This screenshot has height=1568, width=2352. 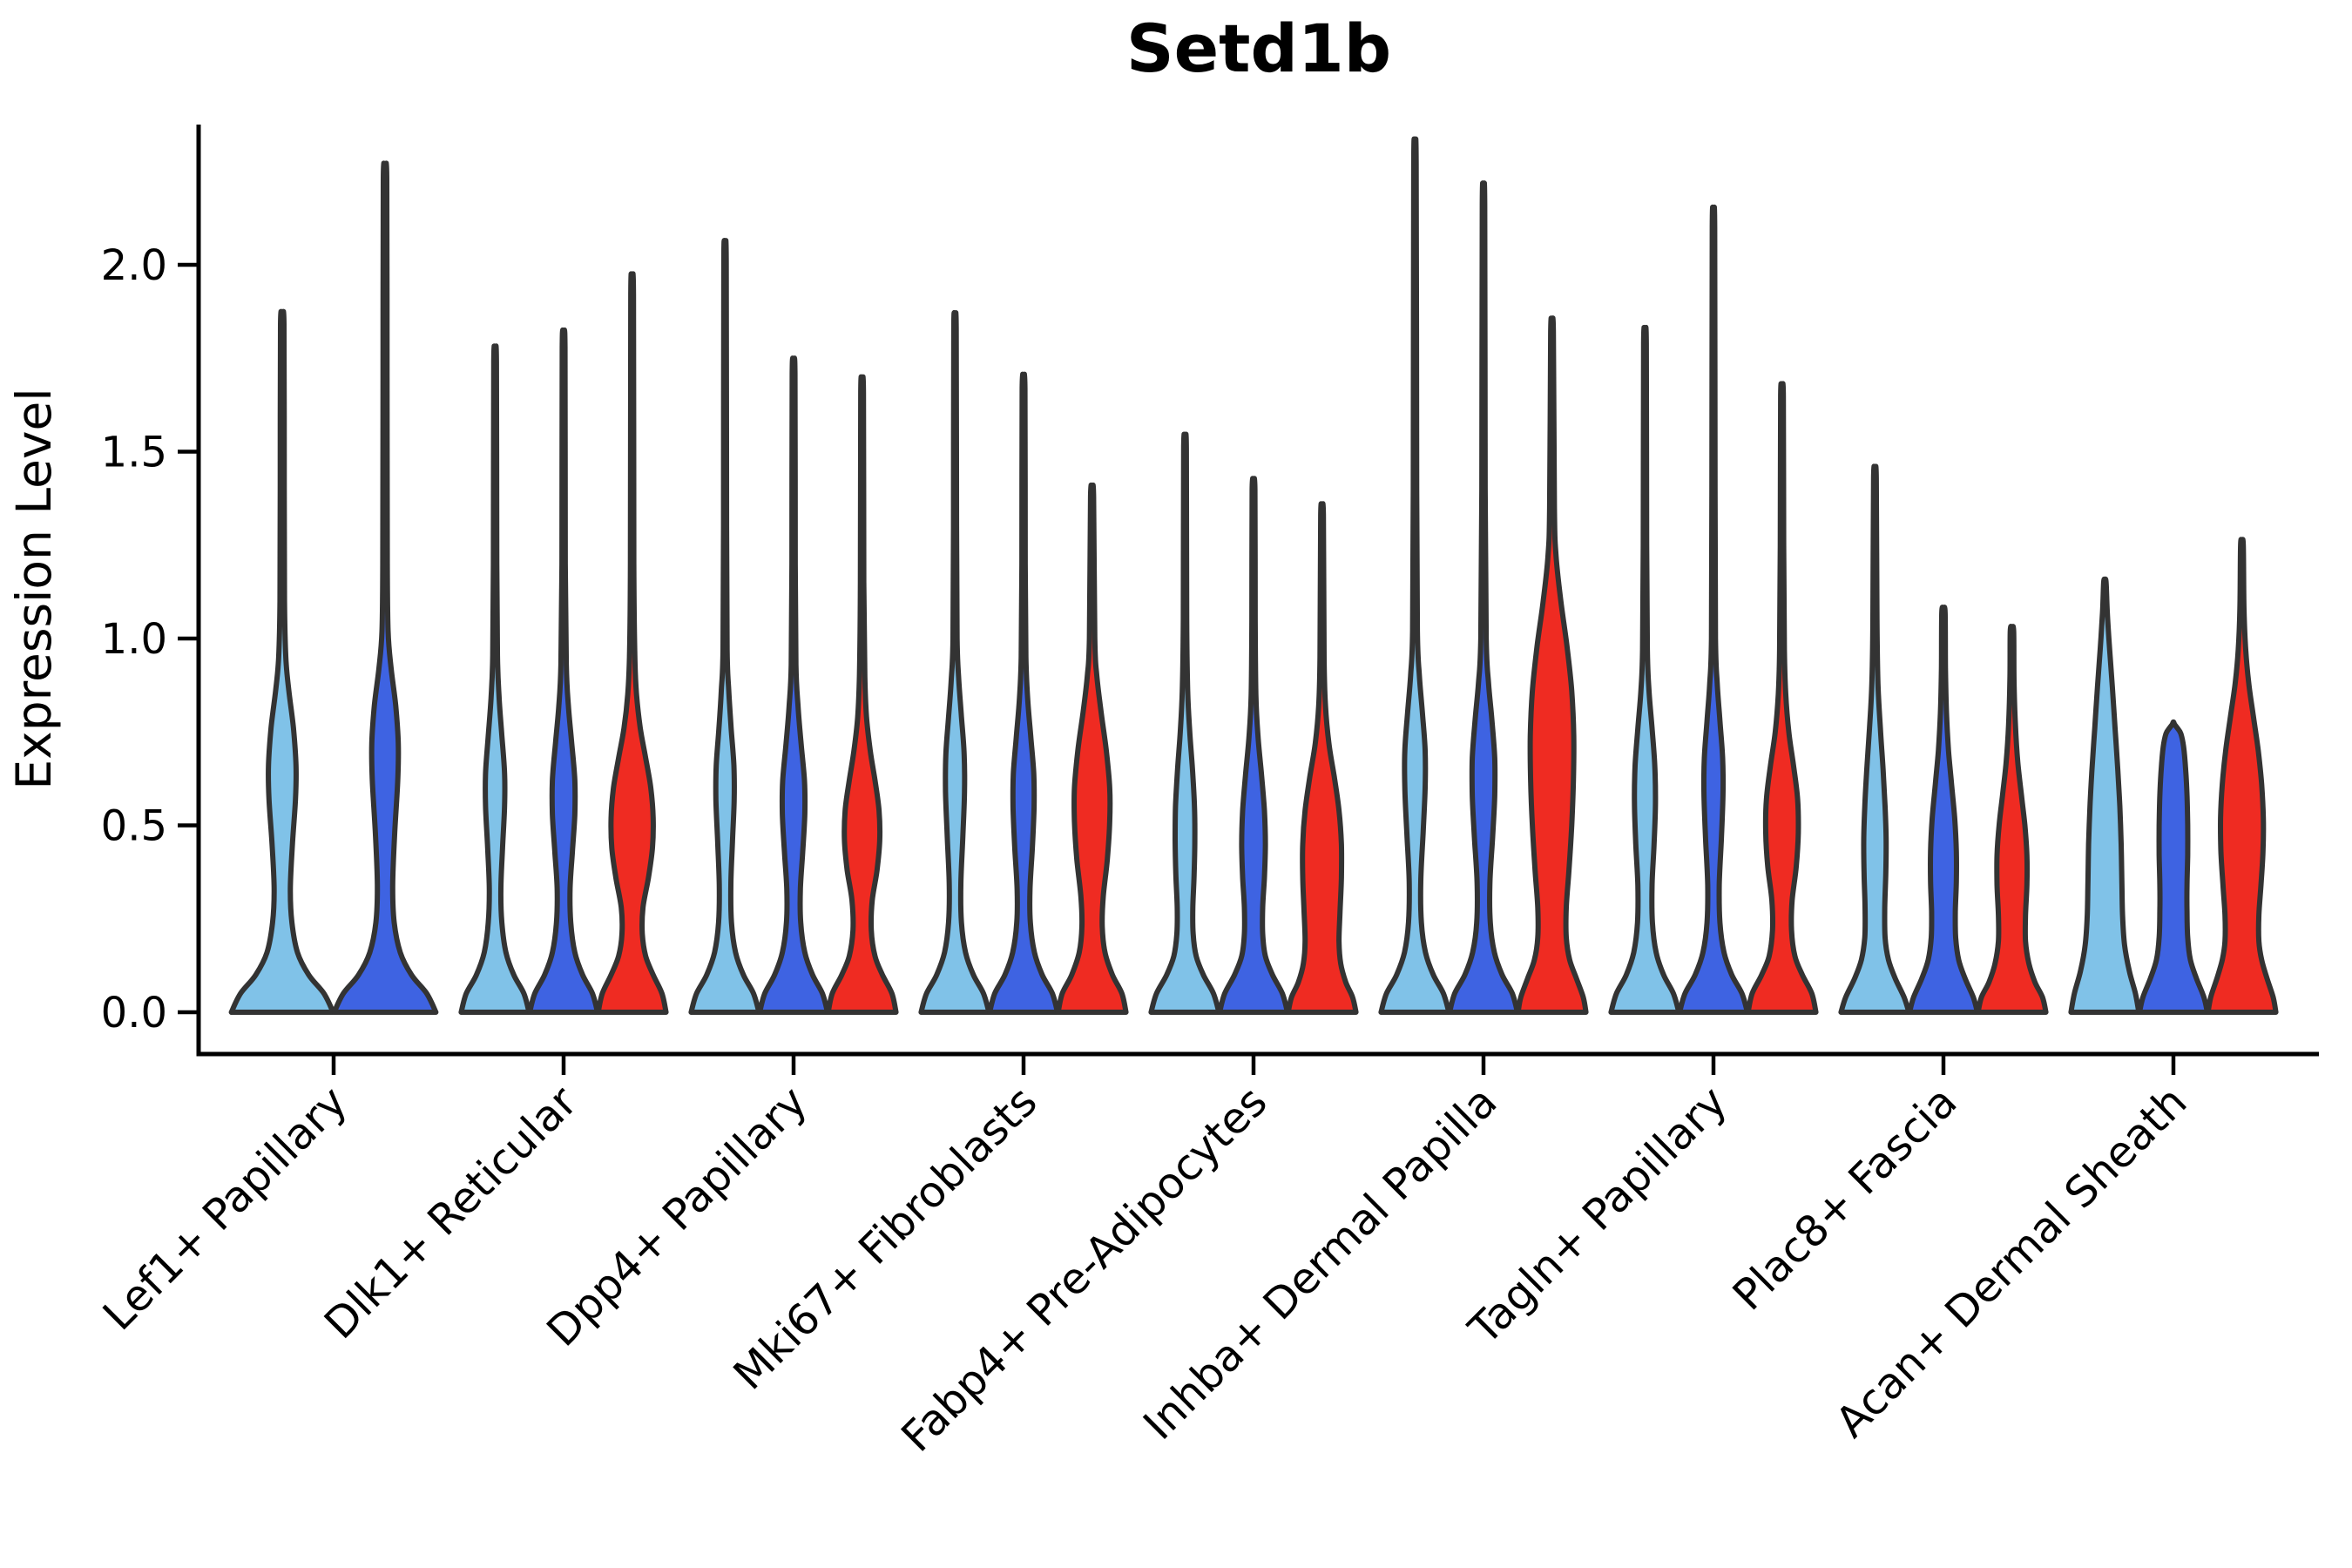 What do you see at coordinates (2173, 867) in the screenshot?
I see `violin-group9-series2` at bounding box center [2173, 867].